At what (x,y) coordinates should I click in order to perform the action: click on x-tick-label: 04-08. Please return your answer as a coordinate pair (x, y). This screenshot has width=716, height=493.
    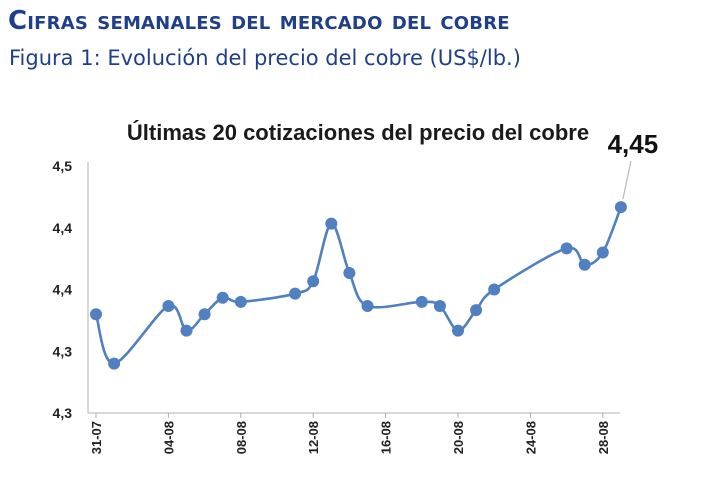
    Looking at the image, I should click on (168, 437).